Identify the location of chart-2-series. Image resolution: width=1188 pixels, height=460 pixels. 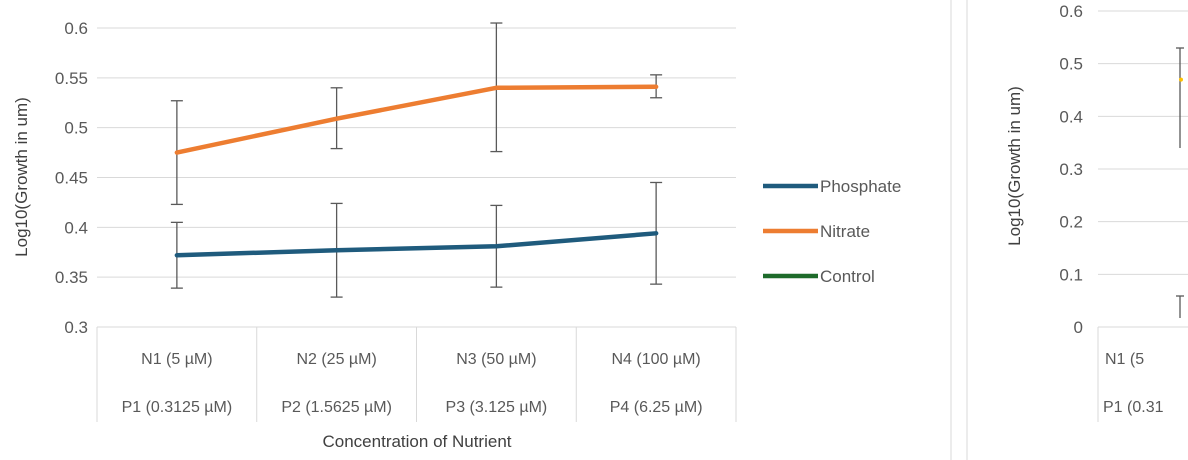
(1181, 79).